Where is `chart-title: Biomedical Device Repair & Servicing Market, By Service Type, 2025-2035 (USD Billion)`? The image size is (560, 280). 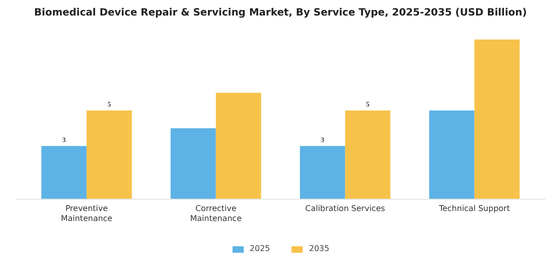 chart-title: Biomedical Device Repair & Servicing Market, By Service Type, 2025-2035 (USD Billion) is located at coordinates (280, 13).